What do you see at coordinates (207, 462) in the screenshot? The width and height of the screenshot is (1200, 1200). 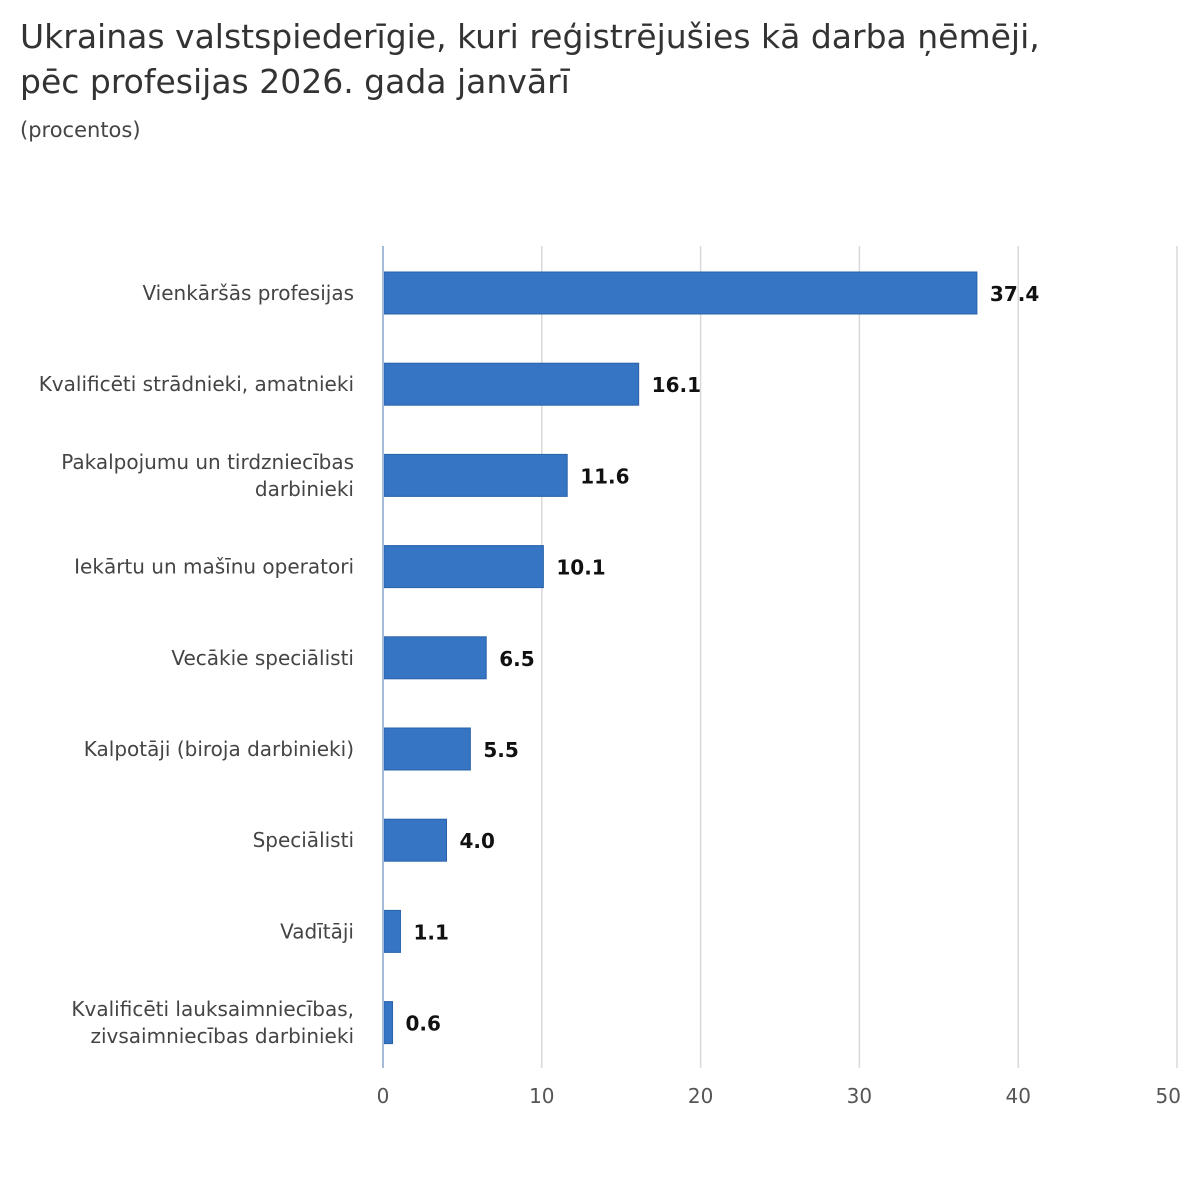 I see `category-label-line: Pakalpojumu un tirdzniecības` at bounding box center [207, 462].